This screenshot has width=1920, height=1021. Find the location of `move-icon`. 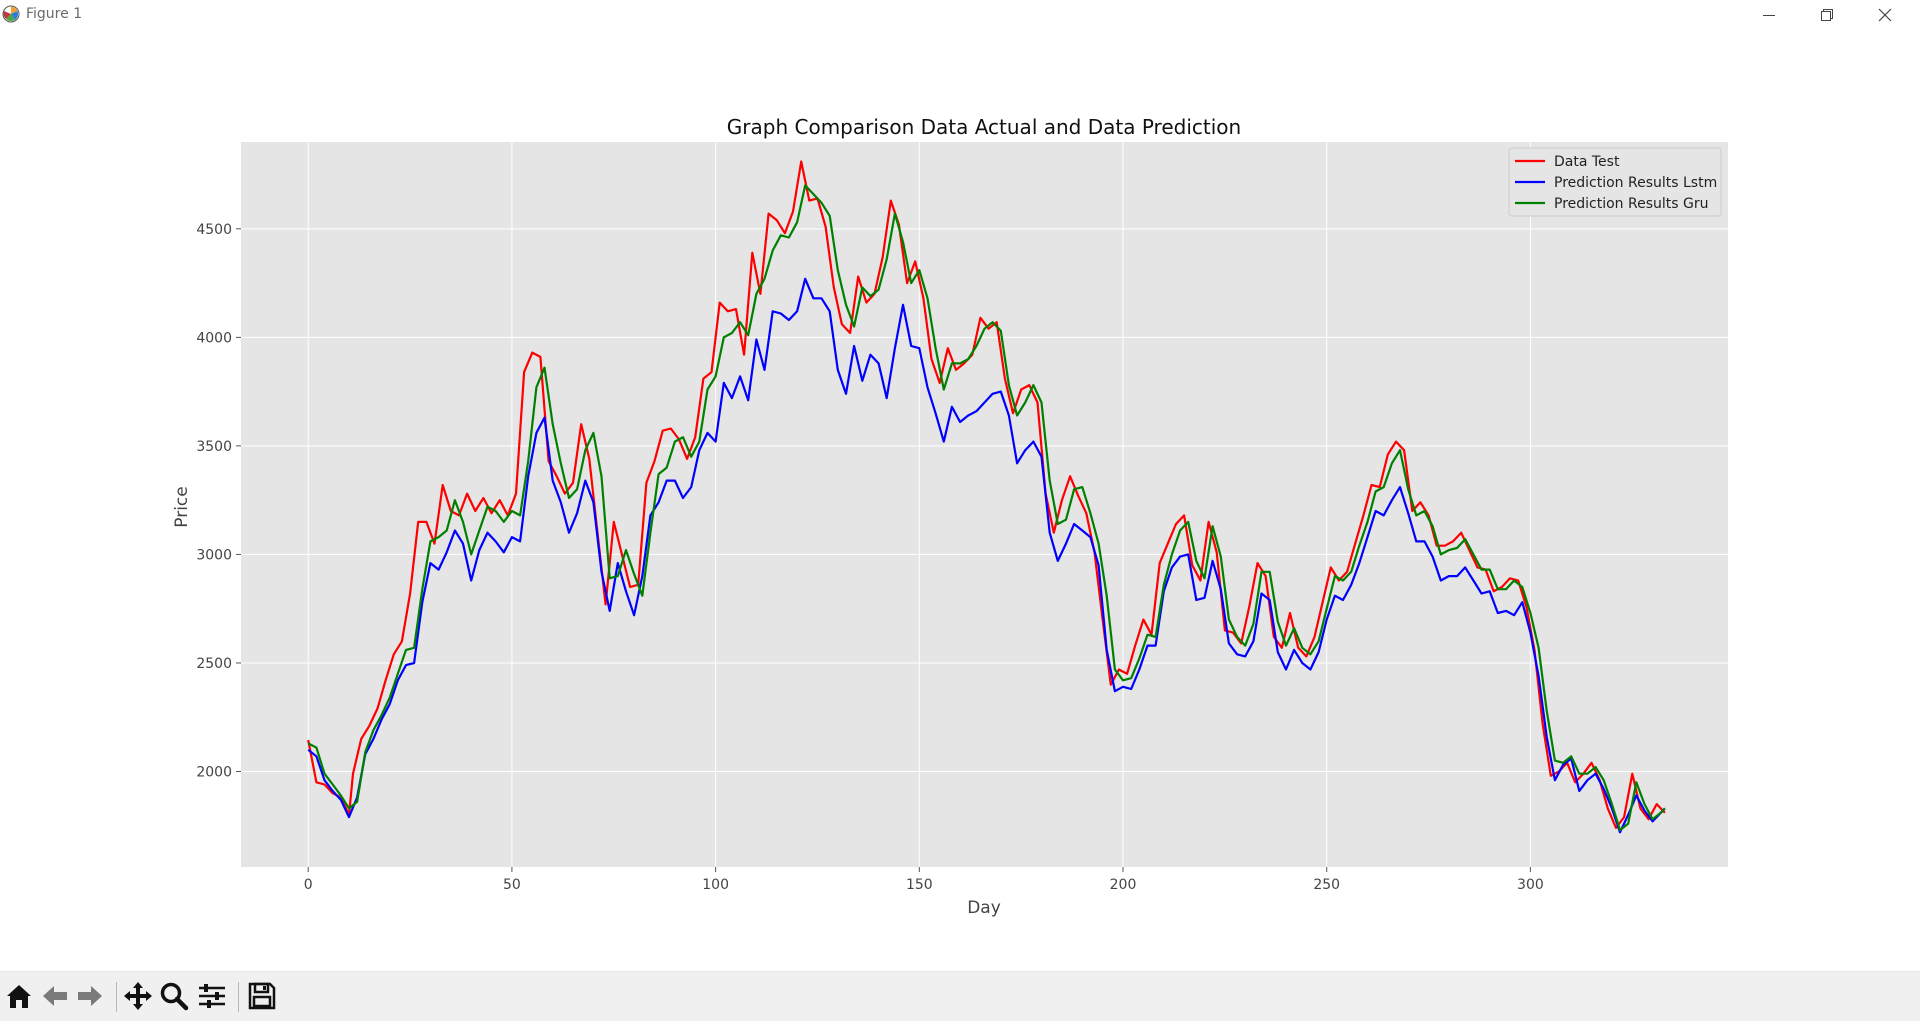

move-icon is located at coordinates (138, 996).